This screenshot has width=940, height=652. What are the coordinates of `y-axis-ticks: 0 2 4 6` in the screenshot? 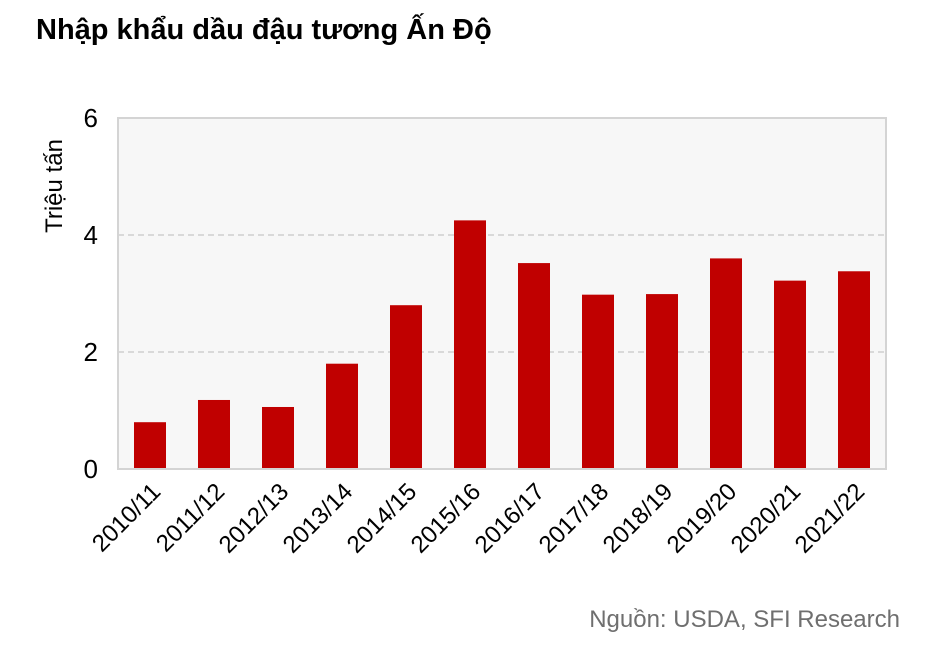 It's located at (91, 293).